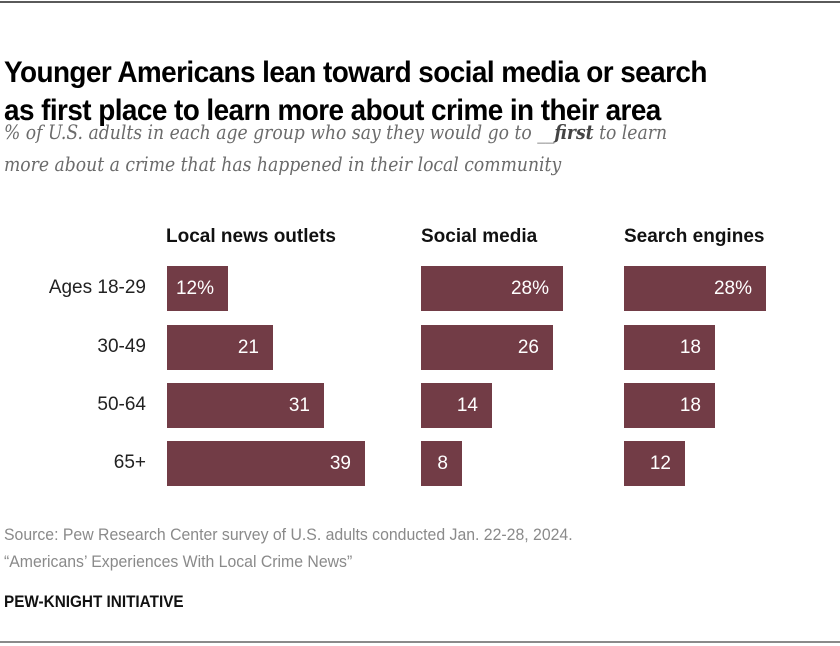 This screenshot has height=646, width=840. What do you see at coordinates (194, 288) in the screenshot?
I see `bar-label-local-news-outlets-ages-18-29: 12%` at bounding box center [194, 288].